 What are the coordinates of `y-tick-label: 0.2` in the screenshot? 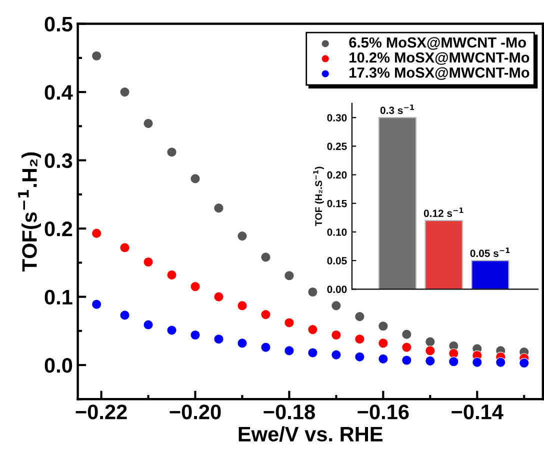 It's located at (58, 229).